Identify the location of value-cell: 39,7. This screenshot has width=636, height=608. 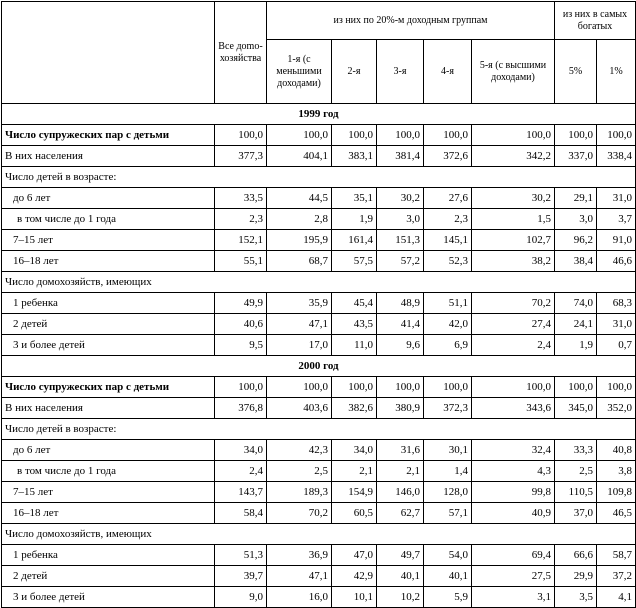
(240, 576).